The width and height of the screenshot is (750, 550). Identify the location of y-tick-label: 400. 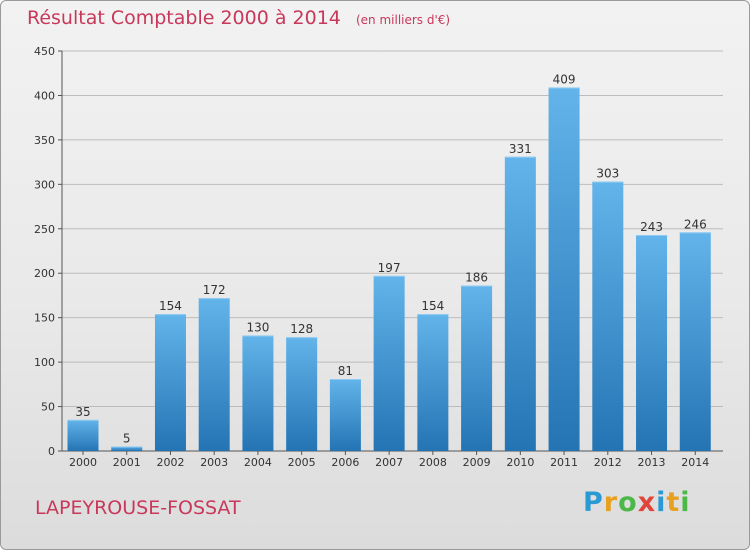
(44, 95).